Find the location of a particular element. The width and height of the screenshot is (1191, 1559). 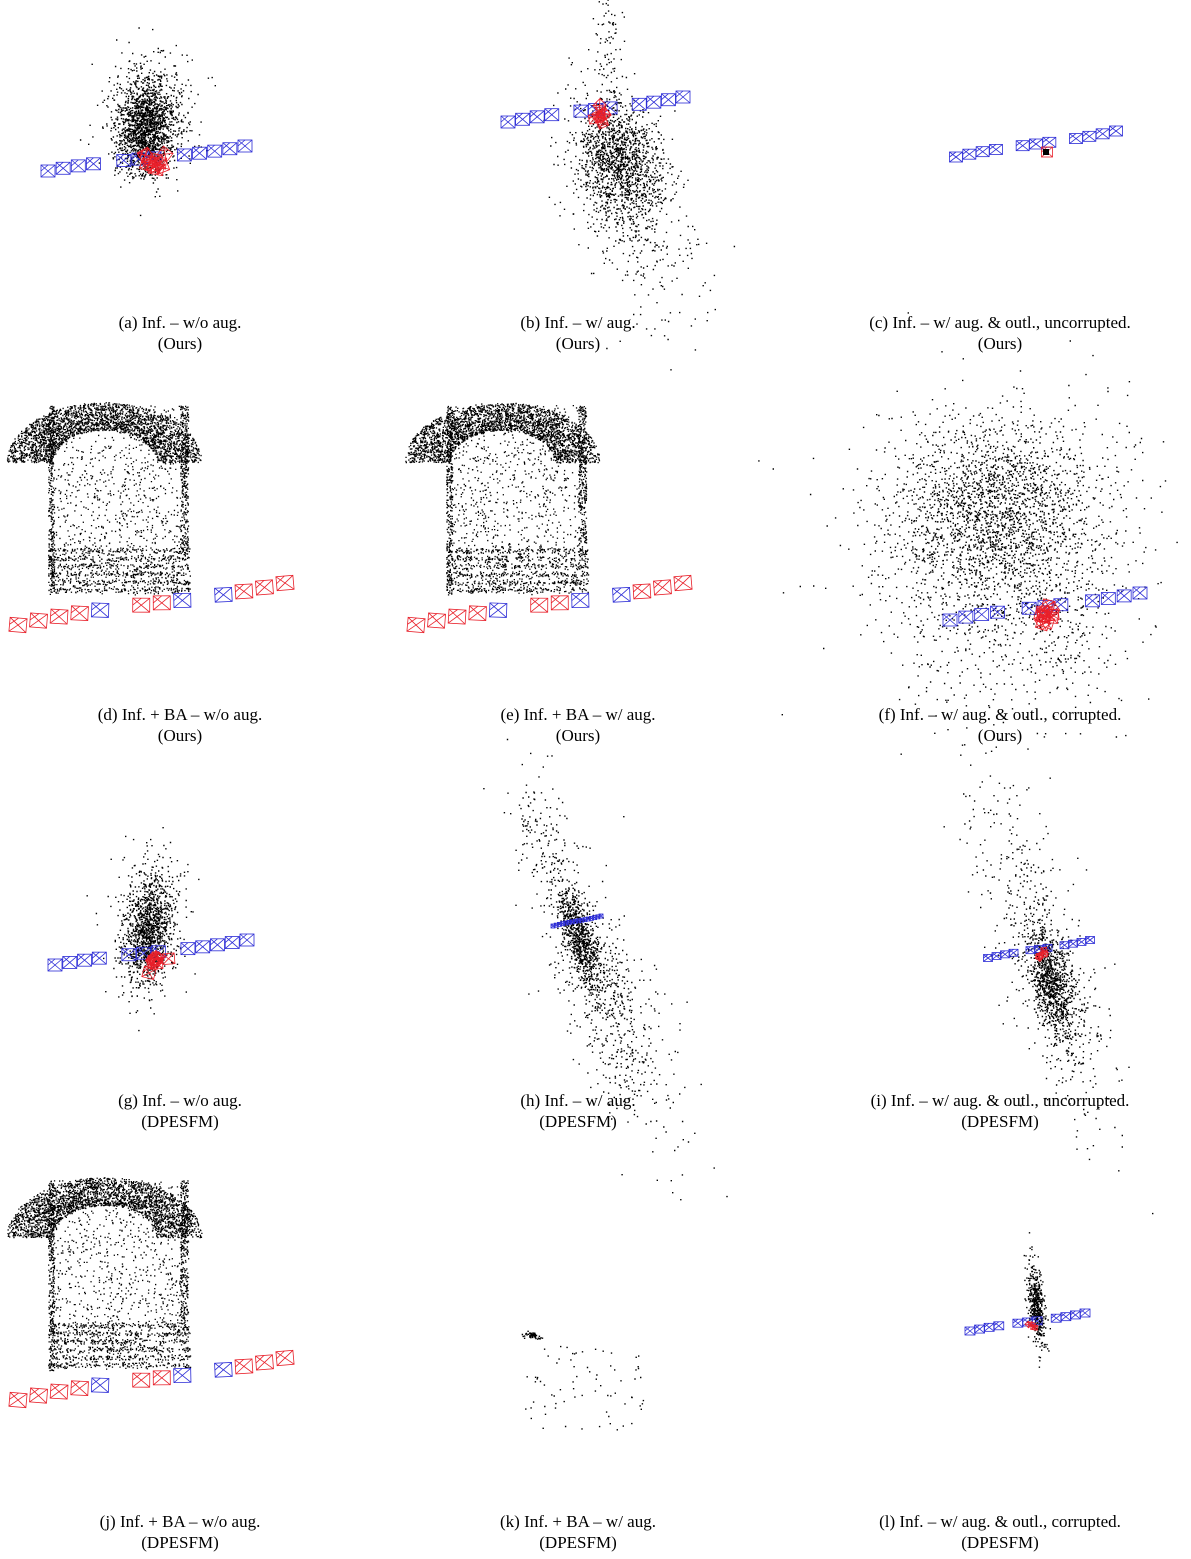

caption-b-title: (b) Inf. – w/ aug. is located at coordinates (578, 322).